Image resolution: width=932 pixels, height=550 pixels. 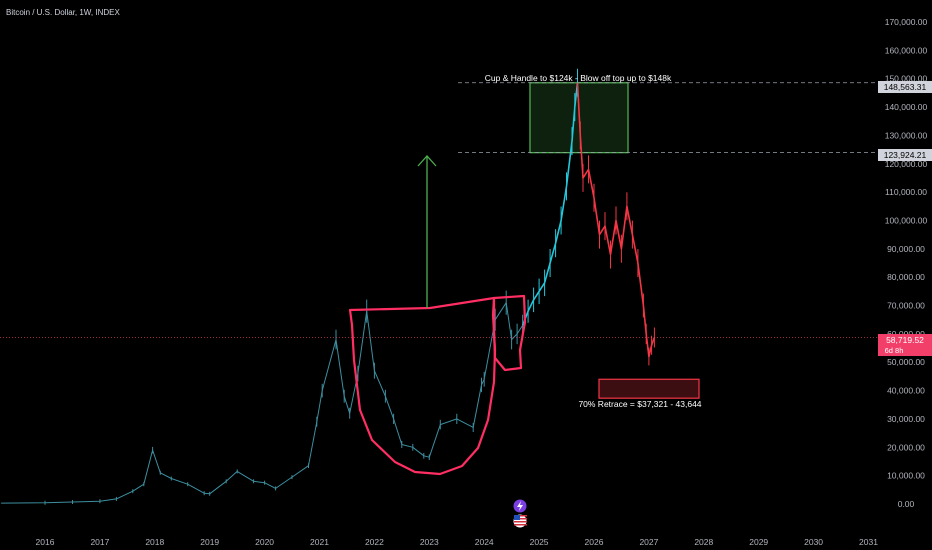 I want to click on x-tick-label: 2020, so click(x=264, y=542).